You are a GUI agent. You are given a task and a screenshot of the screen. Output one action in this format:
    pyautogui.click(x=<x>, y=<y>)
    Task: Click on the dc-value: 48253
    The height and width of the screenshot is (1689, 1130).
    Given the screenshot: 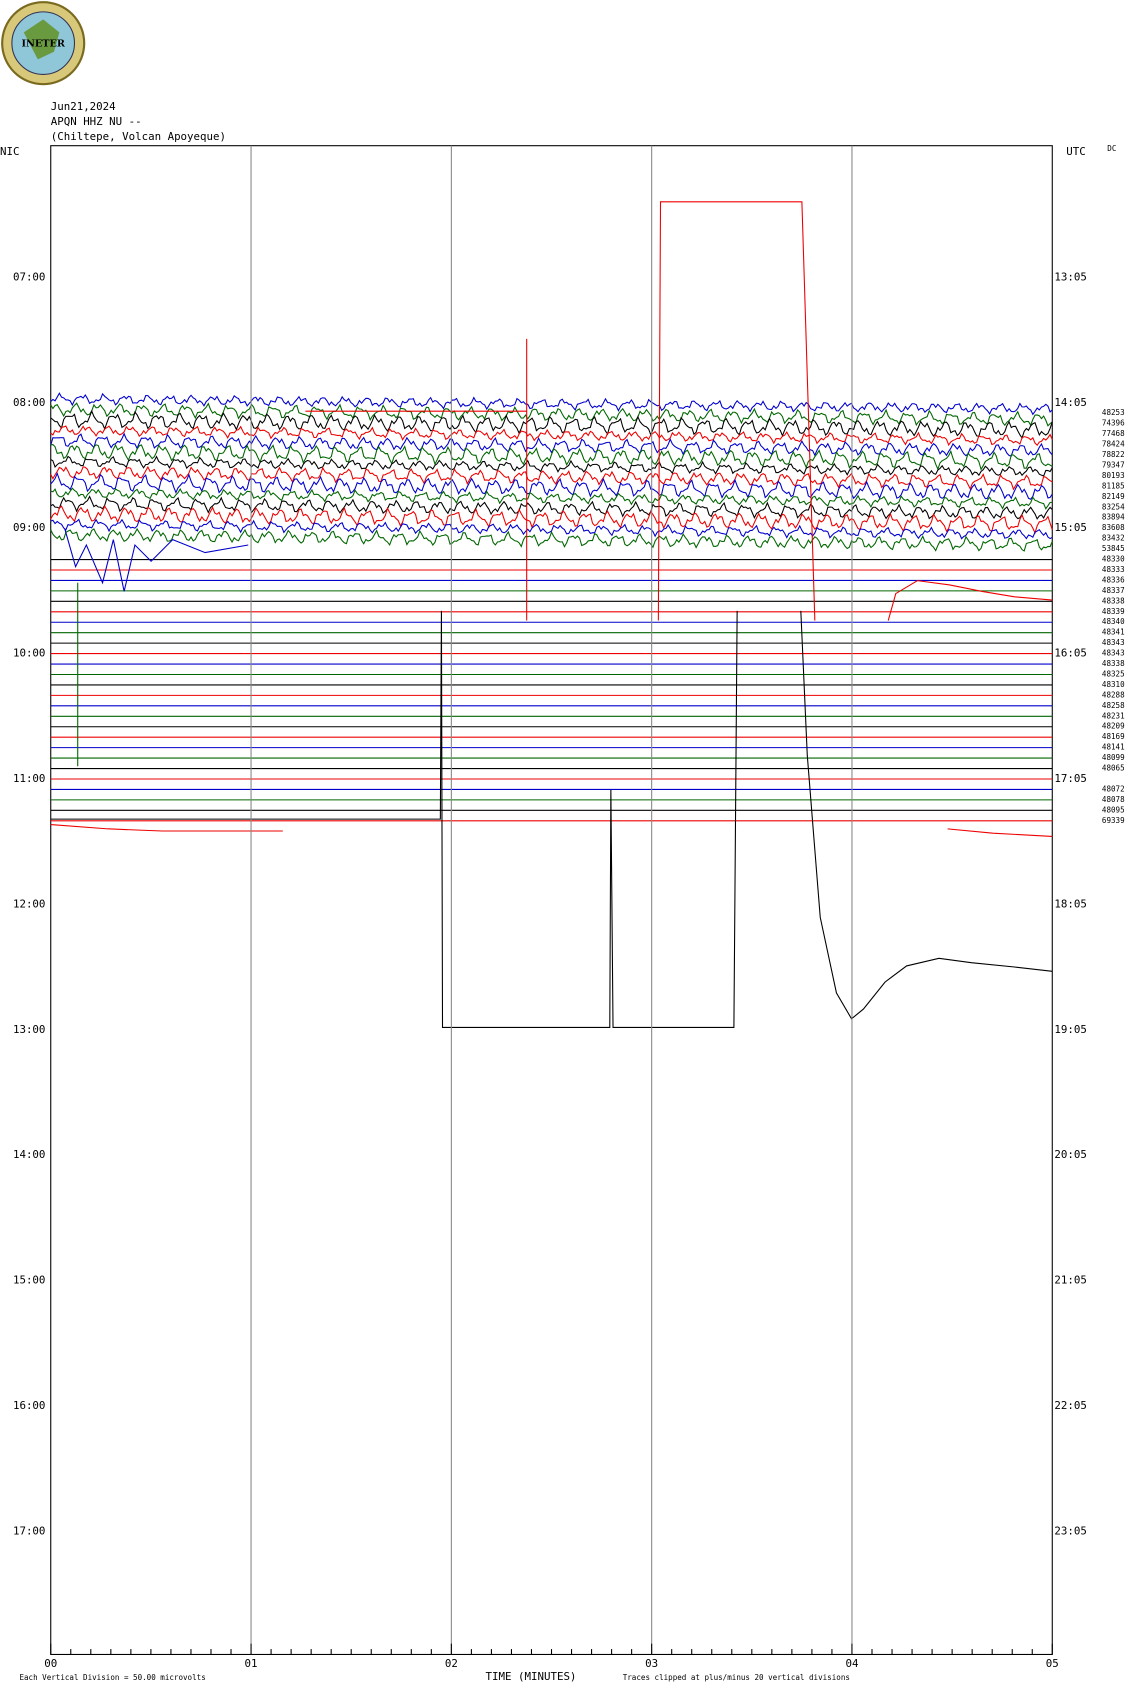 What is the action you would take?
    pyautogui.click(x=1113, y=412)
    